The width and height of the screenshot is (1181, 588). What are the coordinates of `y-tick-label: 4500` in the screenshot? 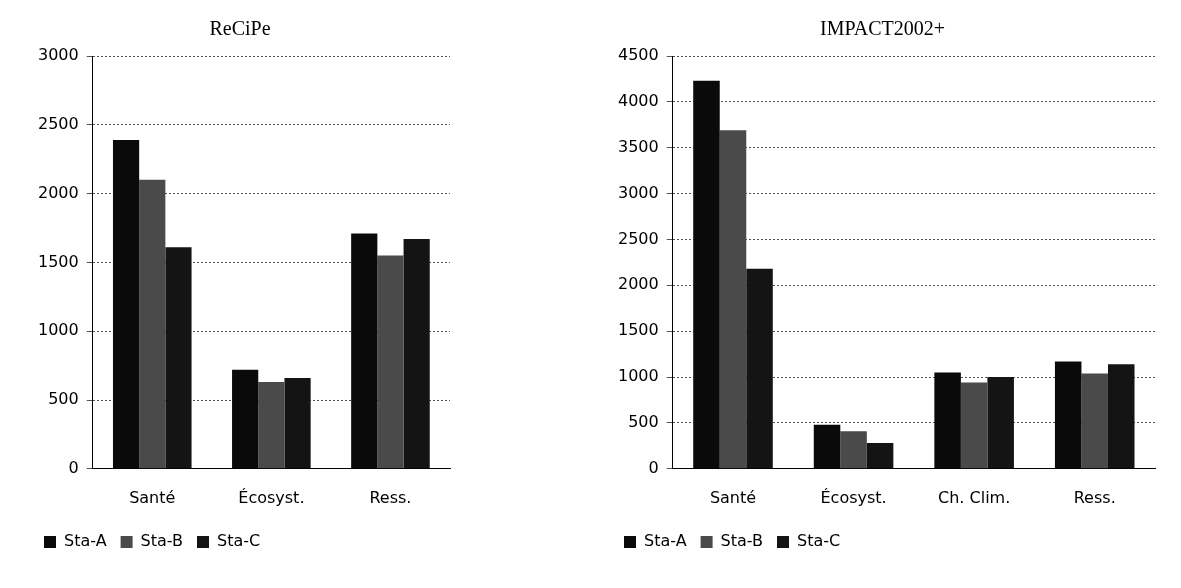 It's located at (638, 55).